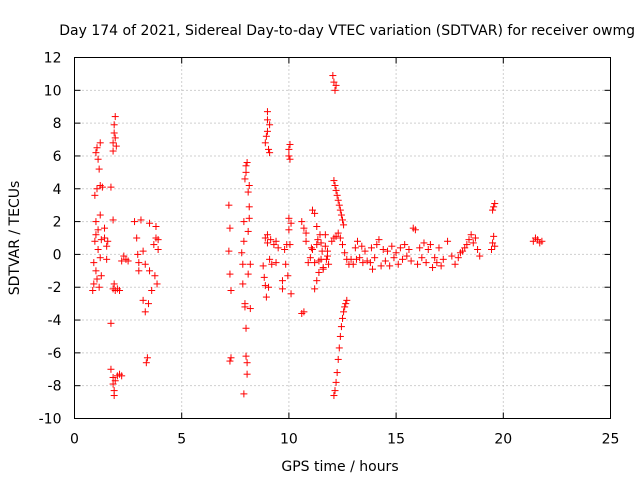 The image size is (640, 480). I want to click on y-tick-label: 12, so click(53, 59).